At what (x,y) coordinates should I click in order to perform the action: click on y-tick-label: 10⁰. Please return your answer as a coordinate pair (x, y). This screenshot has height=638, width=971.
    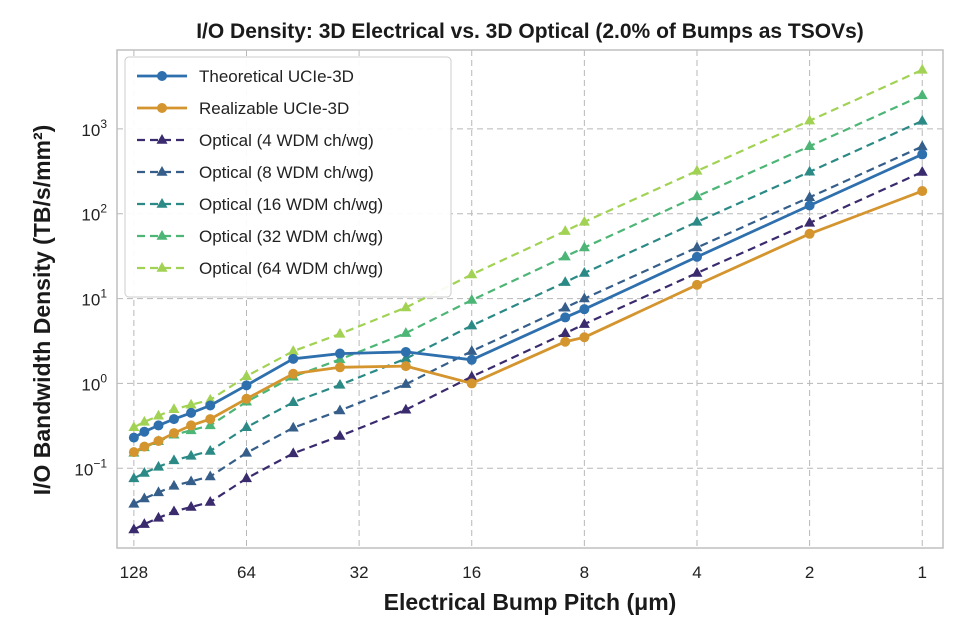
    Looking at the image, I should click on (94, 382).